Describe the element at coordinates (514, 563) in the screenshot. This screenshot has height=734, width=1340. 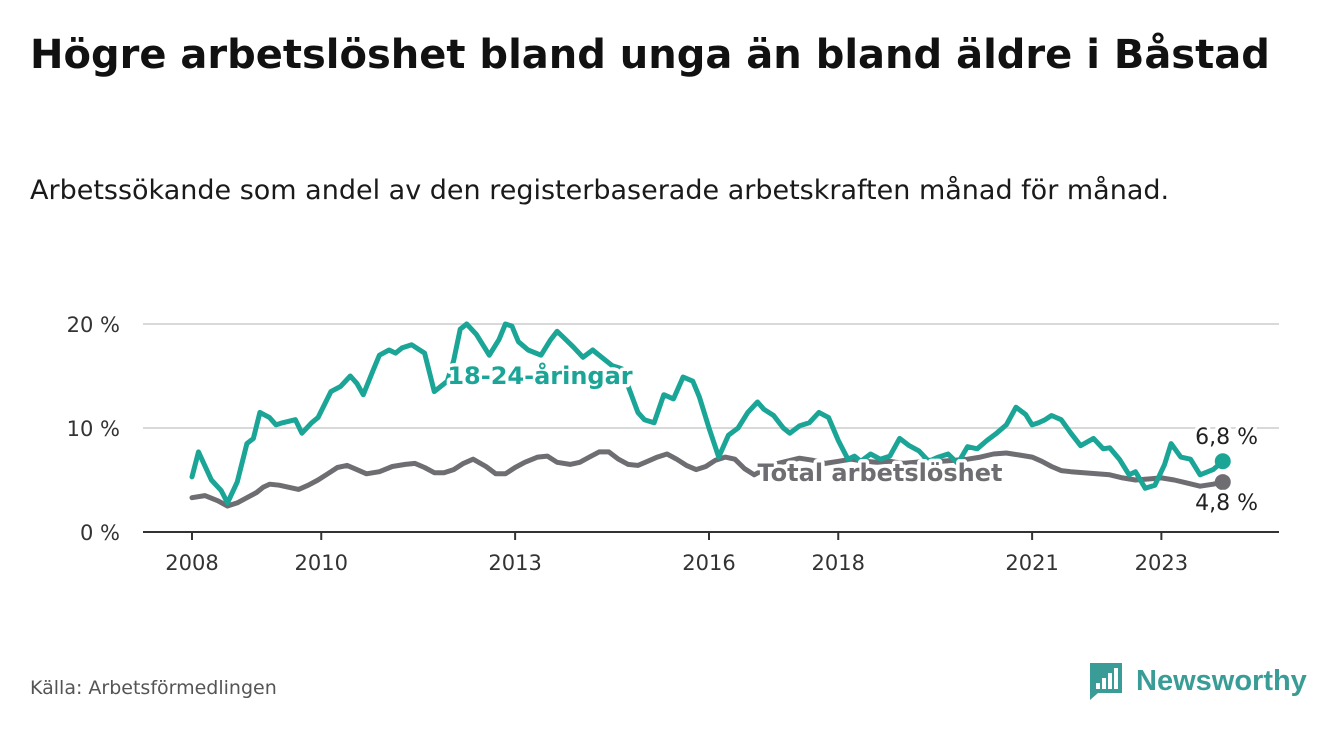
I see `x-tick-label: 2013` at that location.